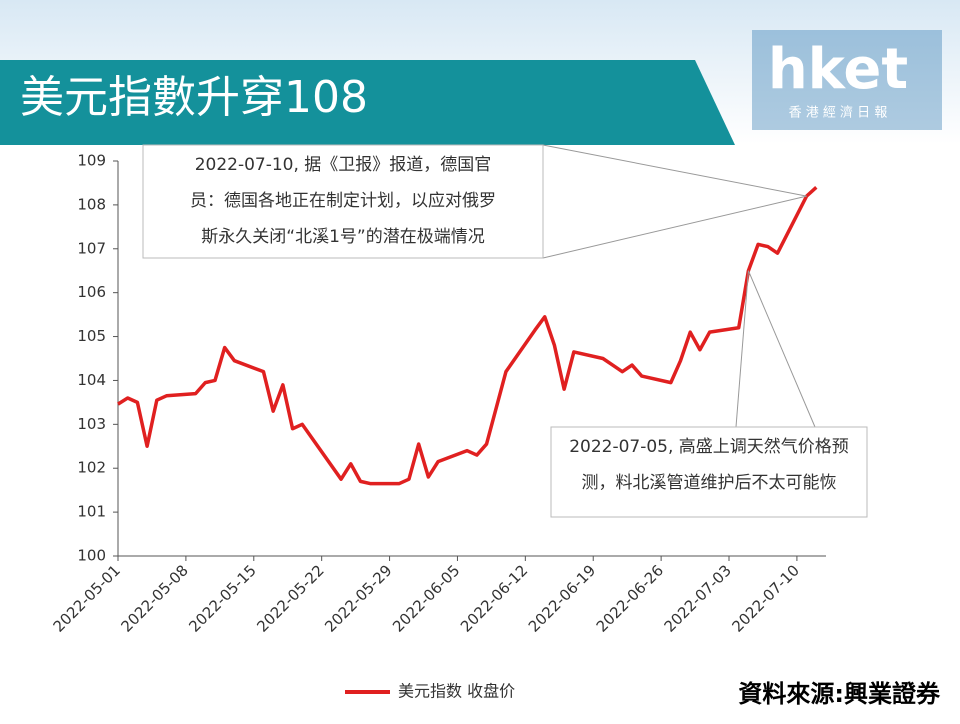 The height and width of the screenshot is (724, 960). I want to click on y-tick-label: 100, so click(91, 556).